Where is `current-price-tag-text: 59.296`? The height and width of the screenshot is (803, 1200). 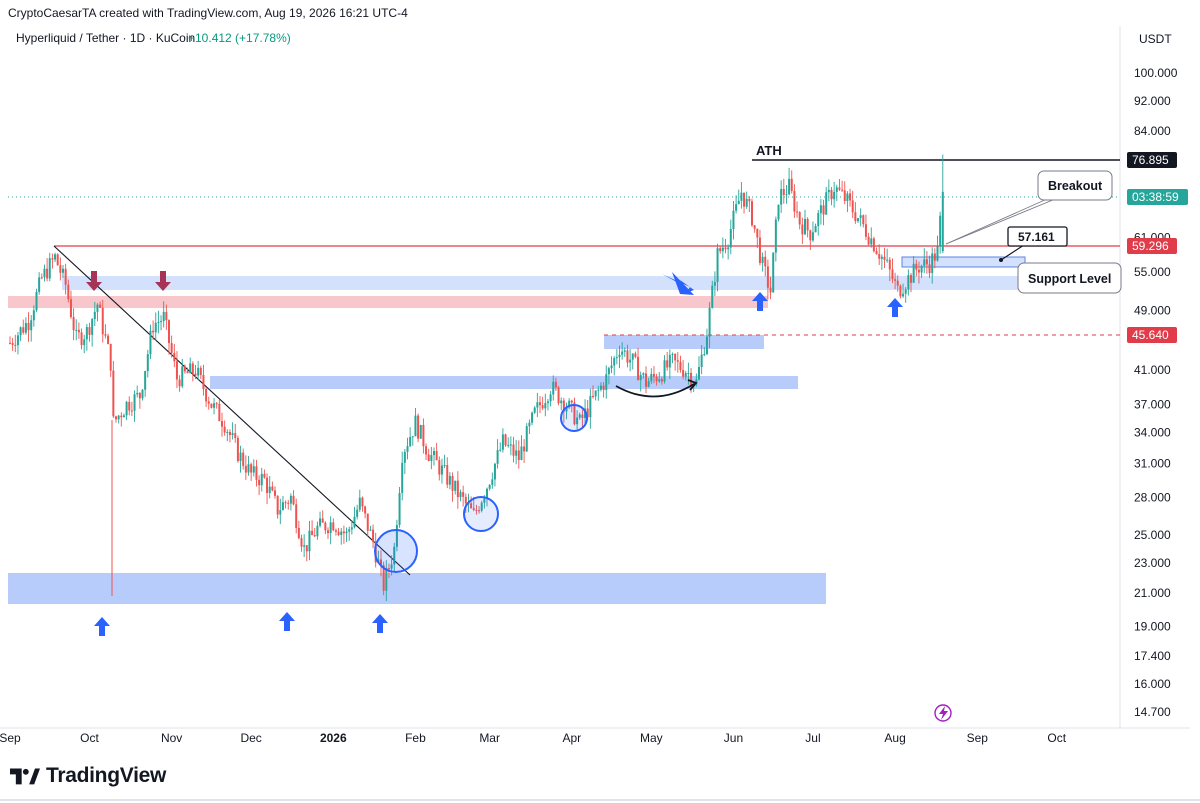
current-price-tag-text: 59.296 is located at coordinates (1150, 246).